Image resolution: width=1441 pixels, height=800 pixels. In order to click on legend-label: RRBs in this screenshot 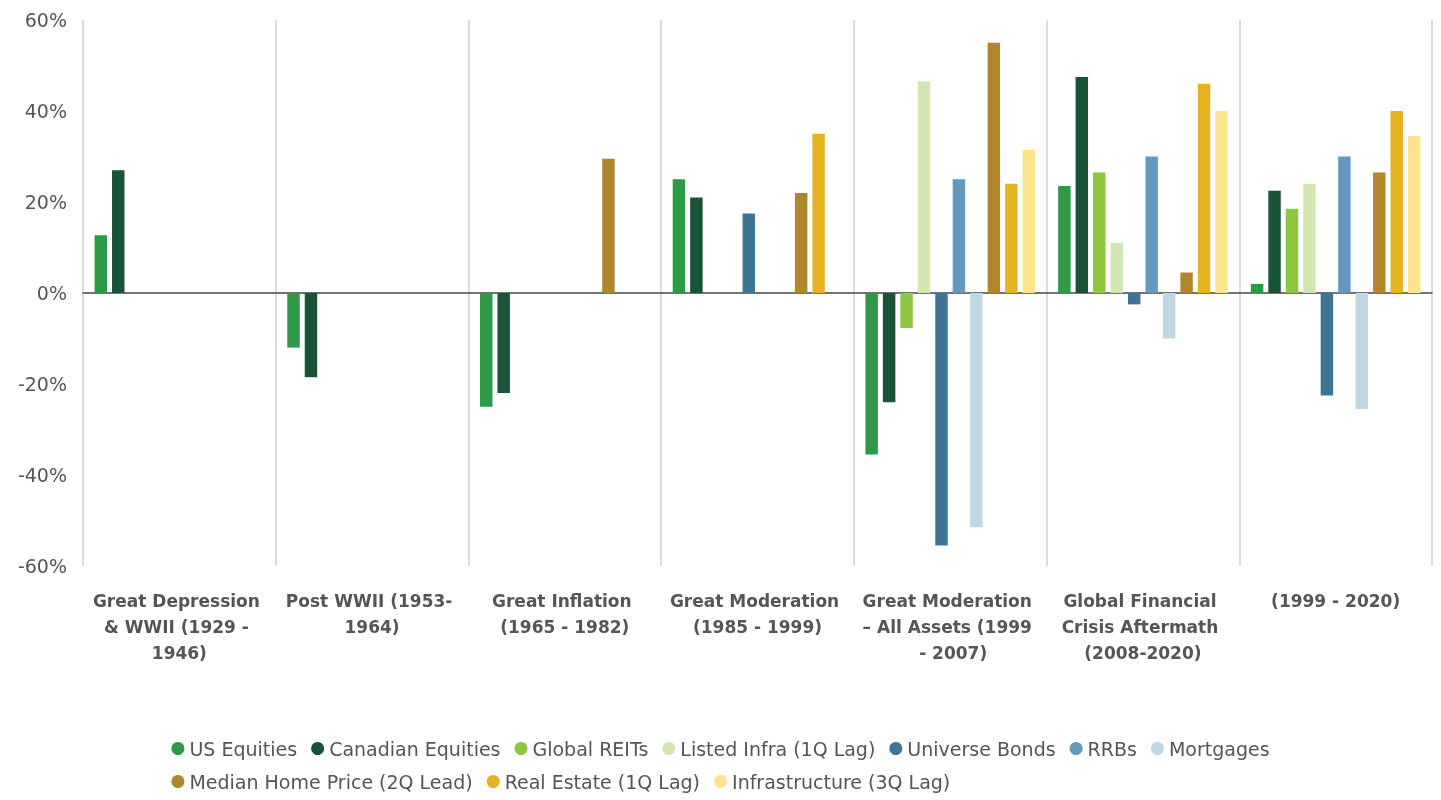, I will do `click(1112, 748)`.